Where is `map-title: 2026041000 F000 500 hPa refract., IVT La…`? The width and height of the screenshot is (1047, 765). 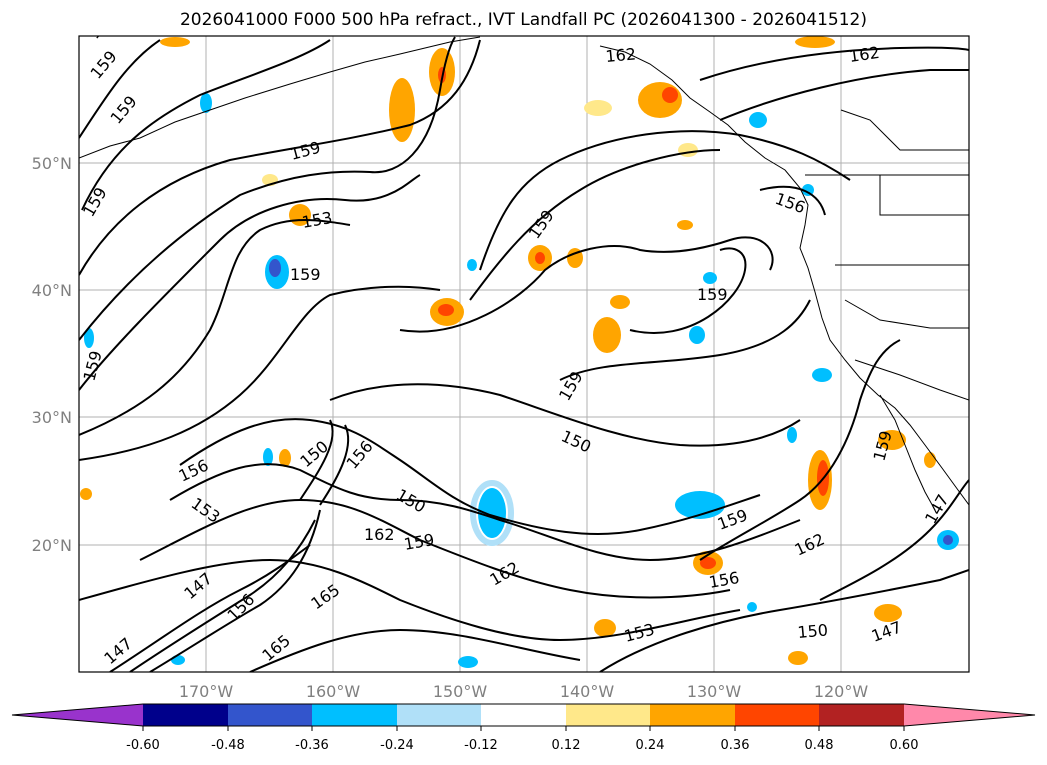 map-title: 2026041000 F000 500 hPa refract., IVT La… is located at coordinates (523, 20).